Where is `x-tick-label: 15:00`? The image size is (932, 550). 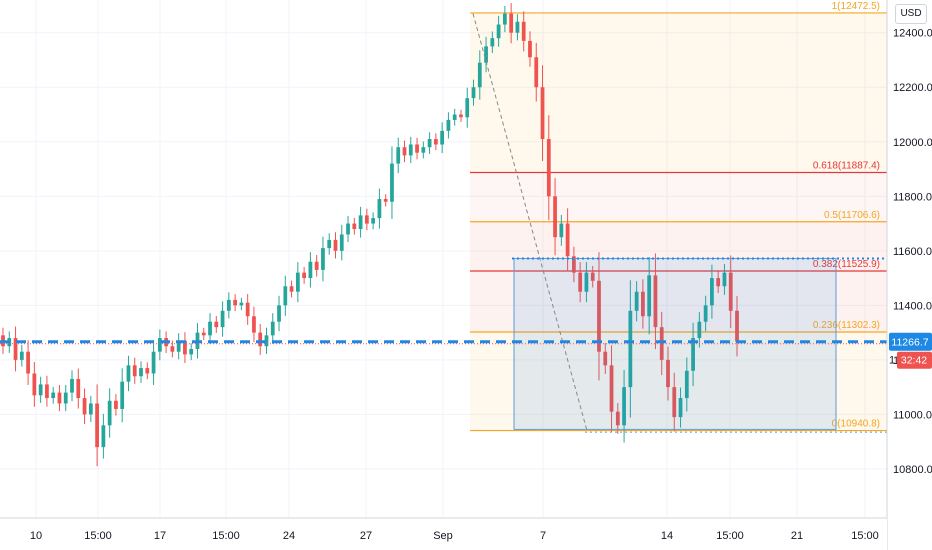 x-tick-label: 15:00 is located at coordinates (98, 536).